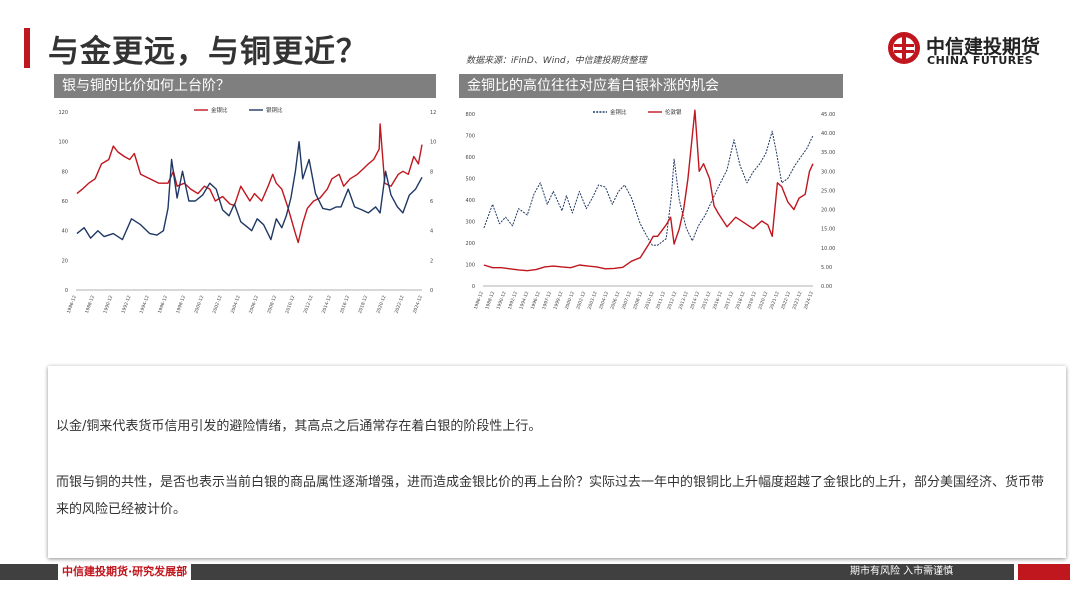 The height and width of the screenshot is (608, 1080). I want to click on y-left-tick-label: 40, so click(65, 232).